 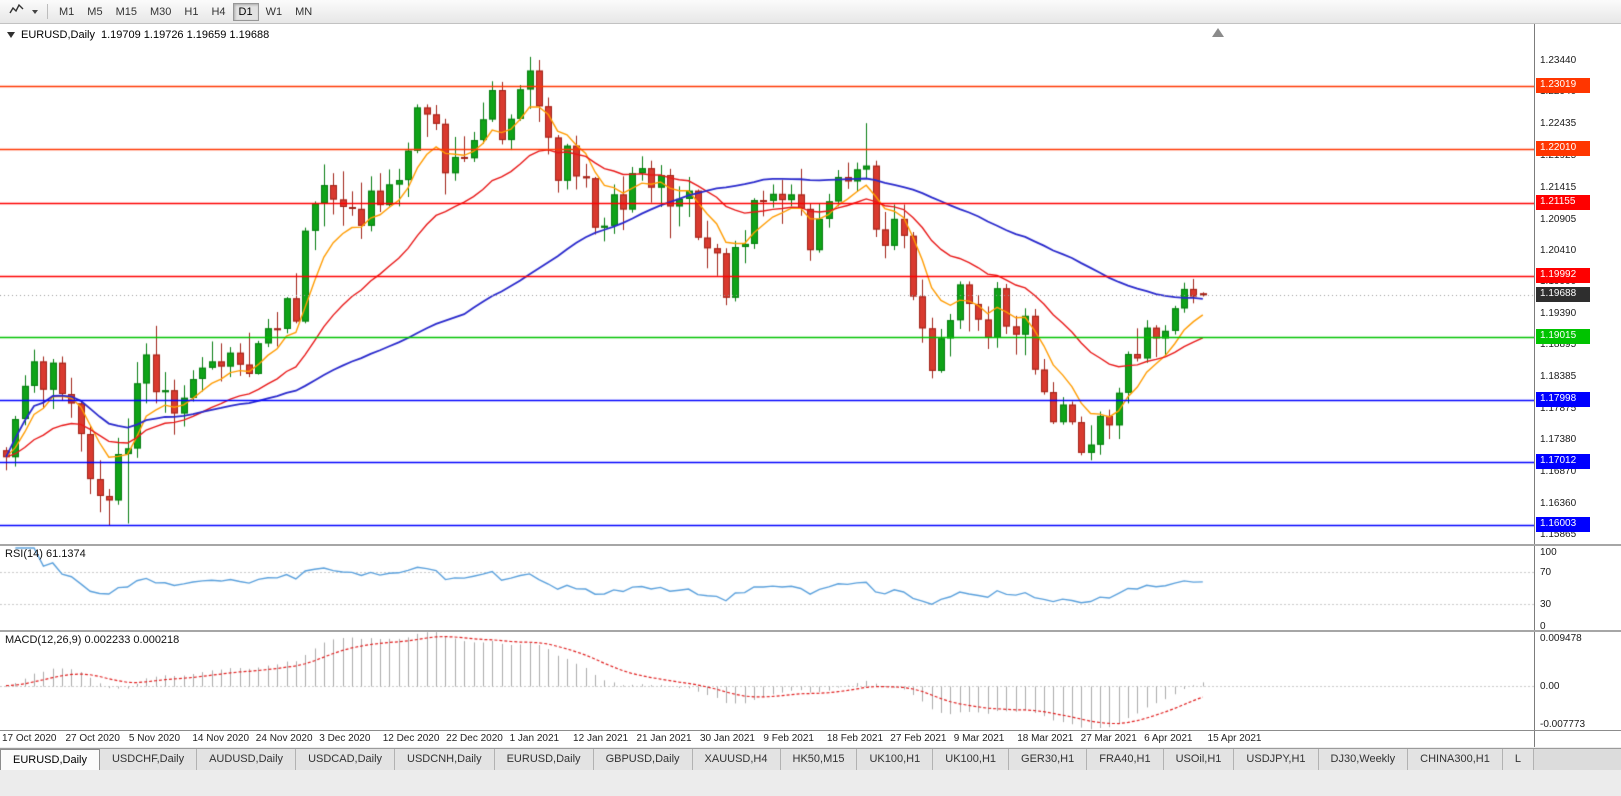 I want to click on toolbar: M1 M5 M15 M30 H1 H4 D1 W1 MN, so click(x=810, y=12).